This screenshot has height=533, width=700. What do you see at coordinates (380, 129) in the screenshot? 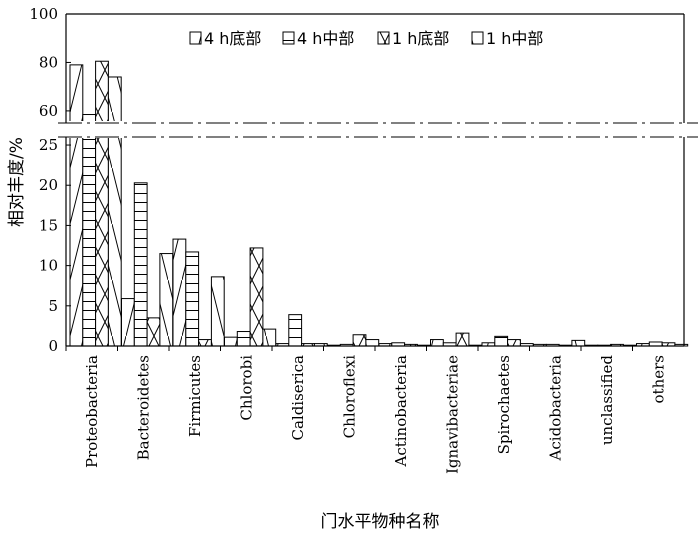
I see `axis-break-gap` at bounding box center [380, 129].